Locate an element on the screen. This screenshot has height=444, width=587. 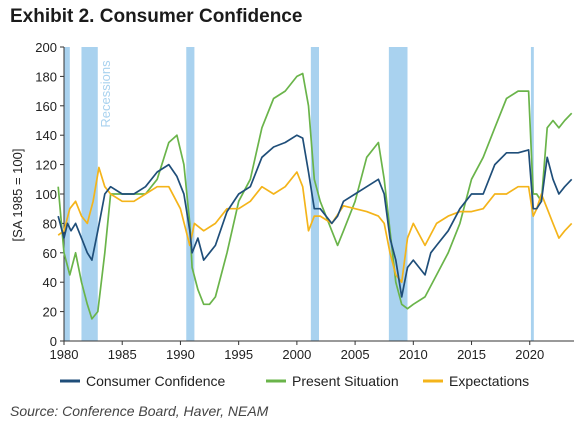
legend-label: Expectations is located at coordinates (489, 381).